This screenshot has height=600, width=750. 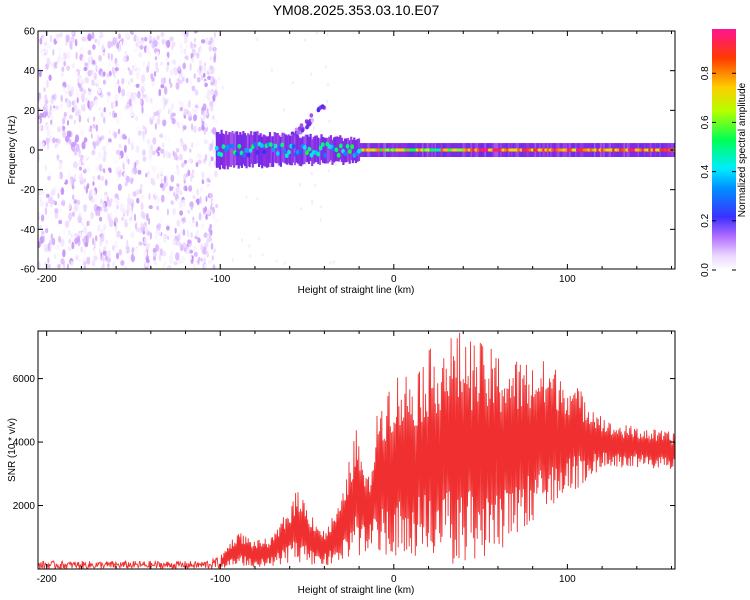 What do you see at coordinates (24, 443) in the screenshot?
I see `y-tick-label: 4000` at bounding box center [24, 443].